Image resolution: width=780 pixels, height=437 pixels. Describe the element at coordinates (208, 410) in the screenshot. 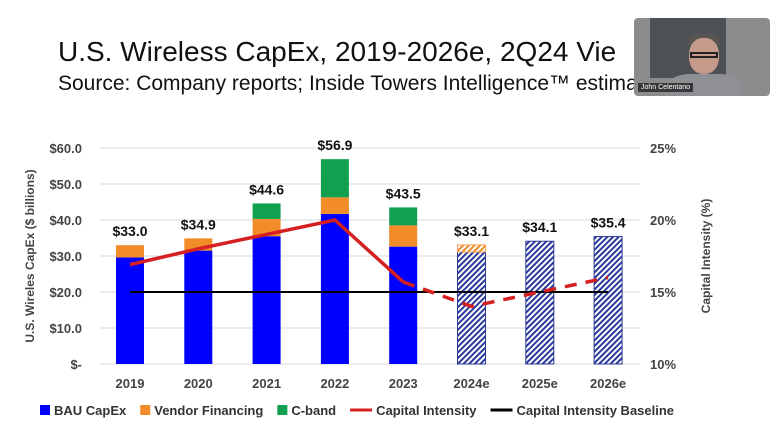

I see `legend-label: Vendor Financing` at that location.